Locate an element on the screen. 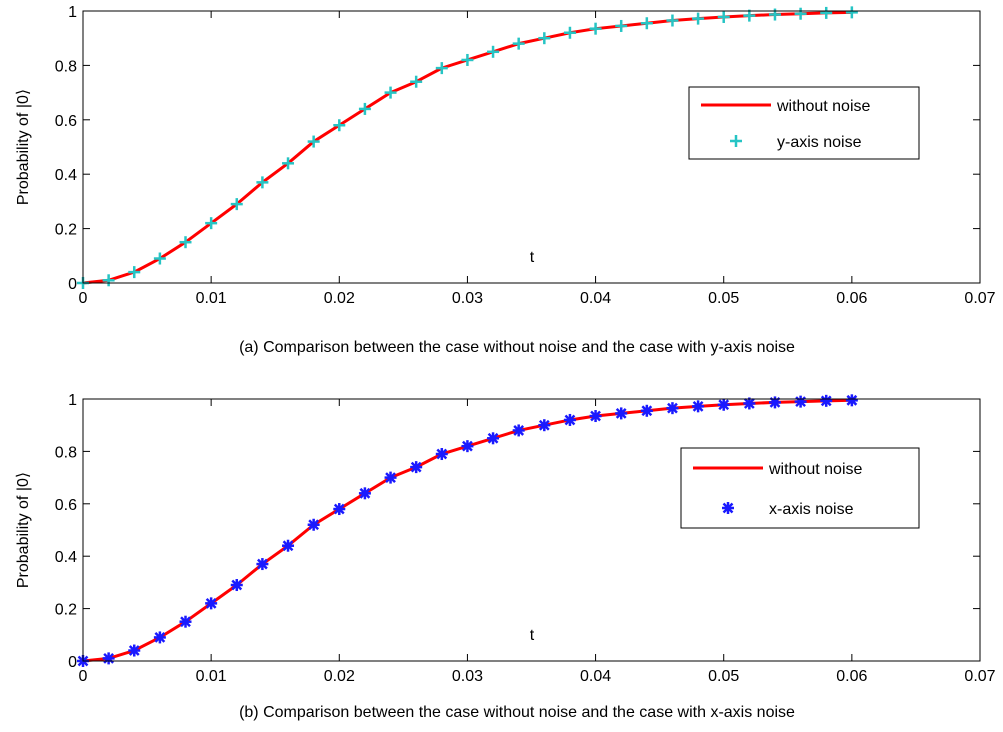  legend-b: without noise x-axis noise is located at coordinates (800, 488).